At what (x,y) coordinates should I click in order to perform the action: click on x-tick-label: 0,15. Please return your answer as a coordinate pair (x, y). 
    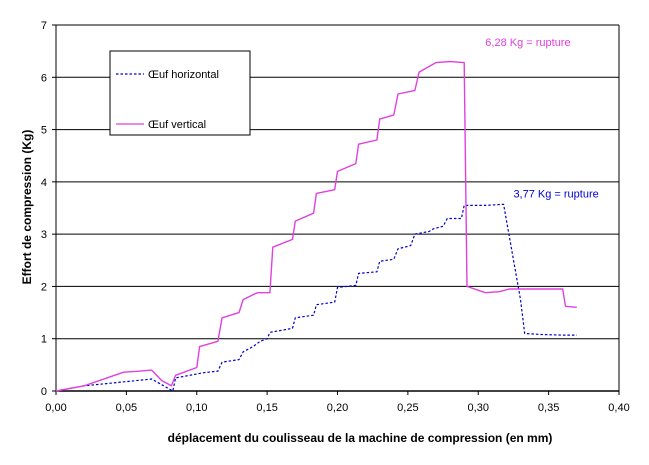
    Looking at the image, I should click on (266, 408).